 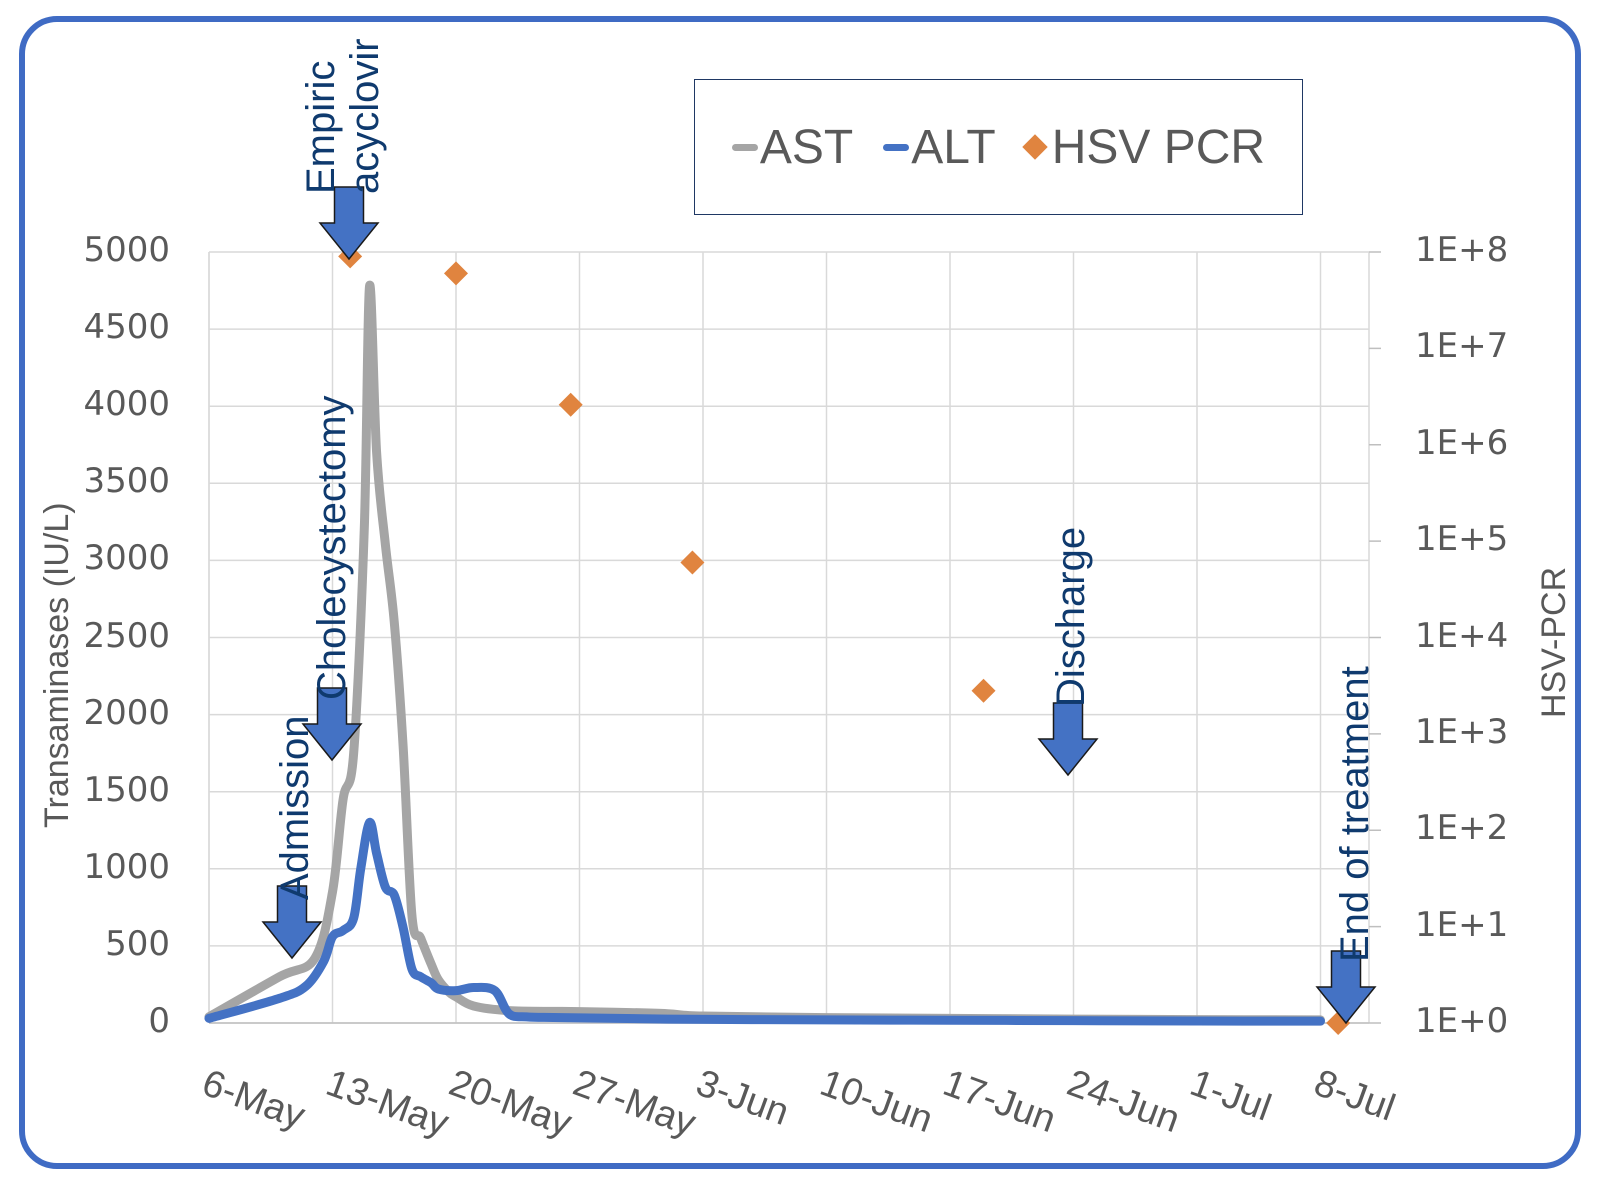 I want to click on legend-label-alt: ALT, so click(x=953, y=147).